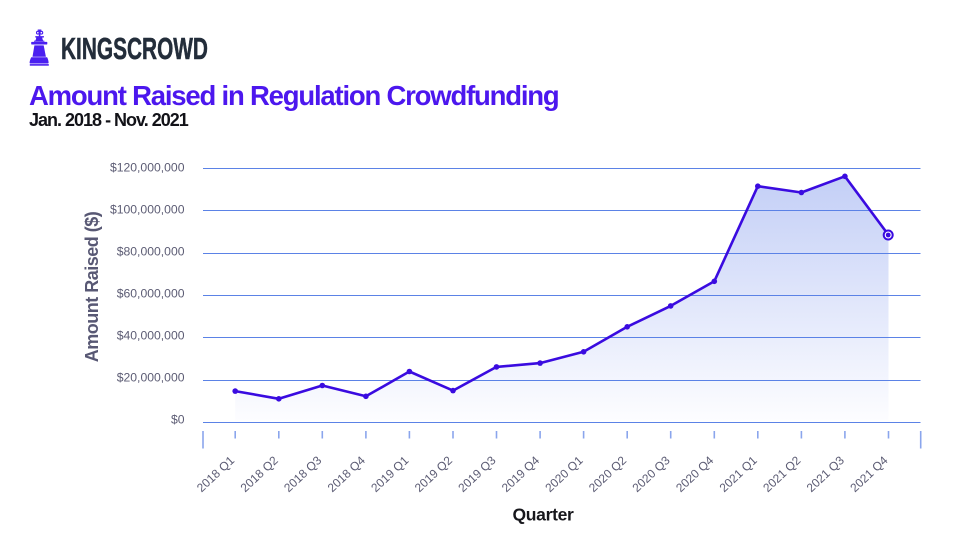  What do you see at coordinates (825, 474) in the screenshot?
I see `svg-text: 2021 Q3` at bounding box center [825, 474].